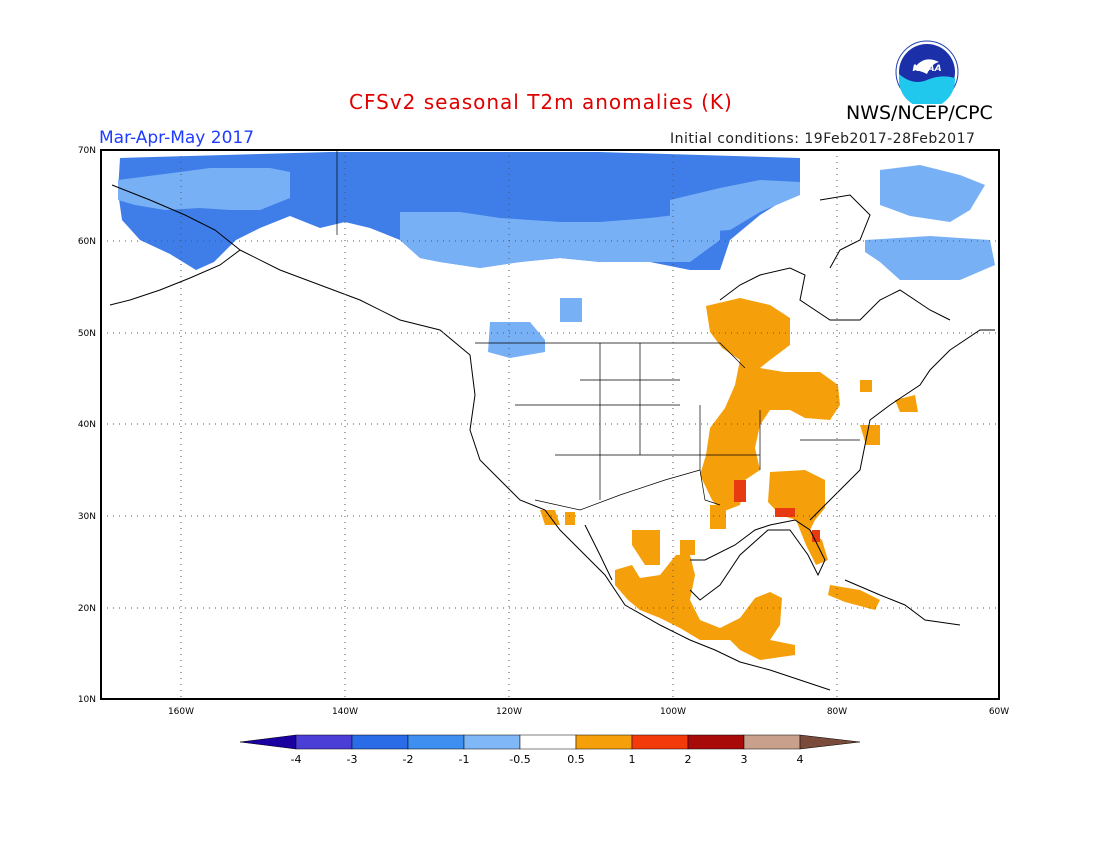  Describe the element at coordinates (588, 712) in the screenshot. I see `longitude-ticks: 160W 140W 120W 100W 80W 60W` at that location.